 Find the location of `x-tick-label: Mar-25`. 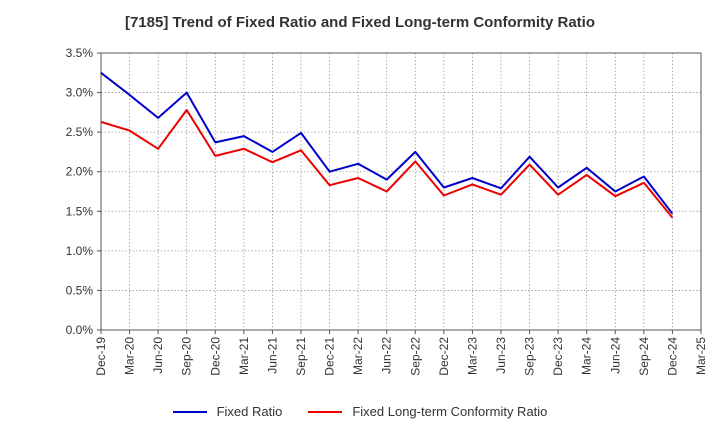

x-tick-label: Mar-25 is located at coordinates (701, 356).